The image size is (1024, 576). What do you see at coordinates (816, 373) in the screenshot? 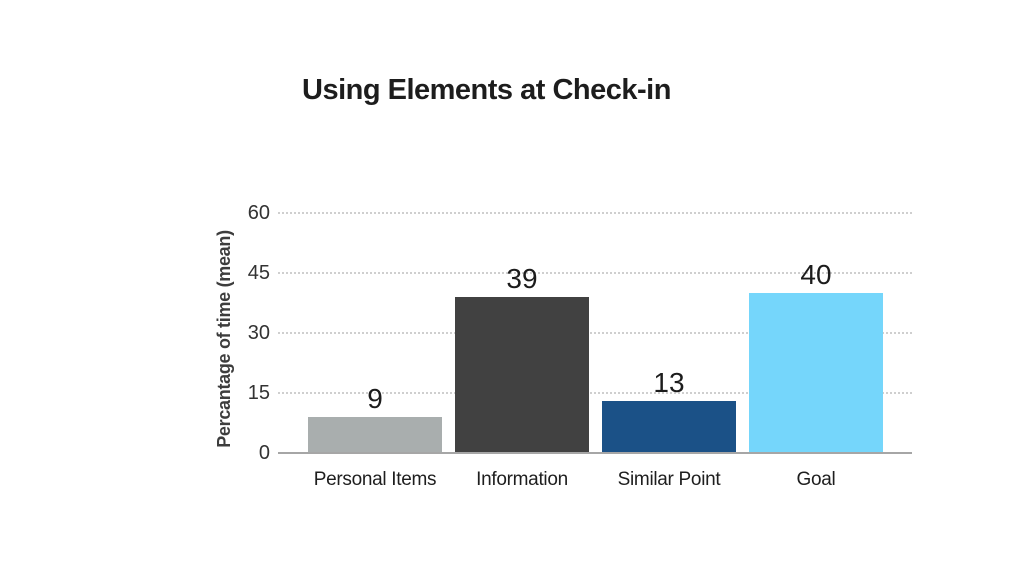
I see `bar-goal` at bounding box center [816, 373].